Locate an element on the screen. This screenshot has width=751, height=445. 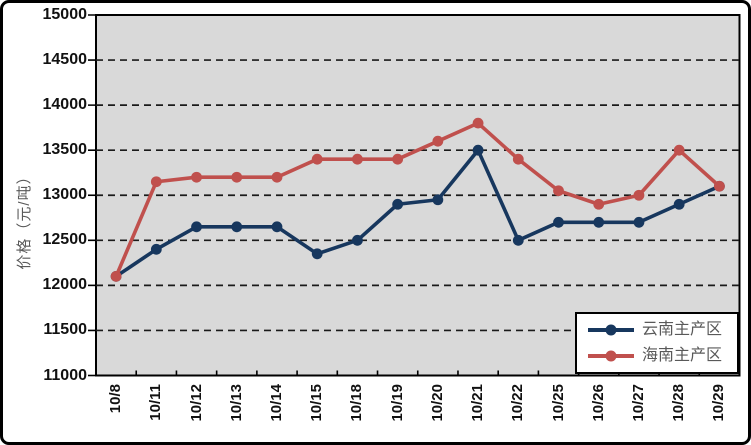
legend-item-hainan: 海南主产区 is located at coordinates (662, 356).